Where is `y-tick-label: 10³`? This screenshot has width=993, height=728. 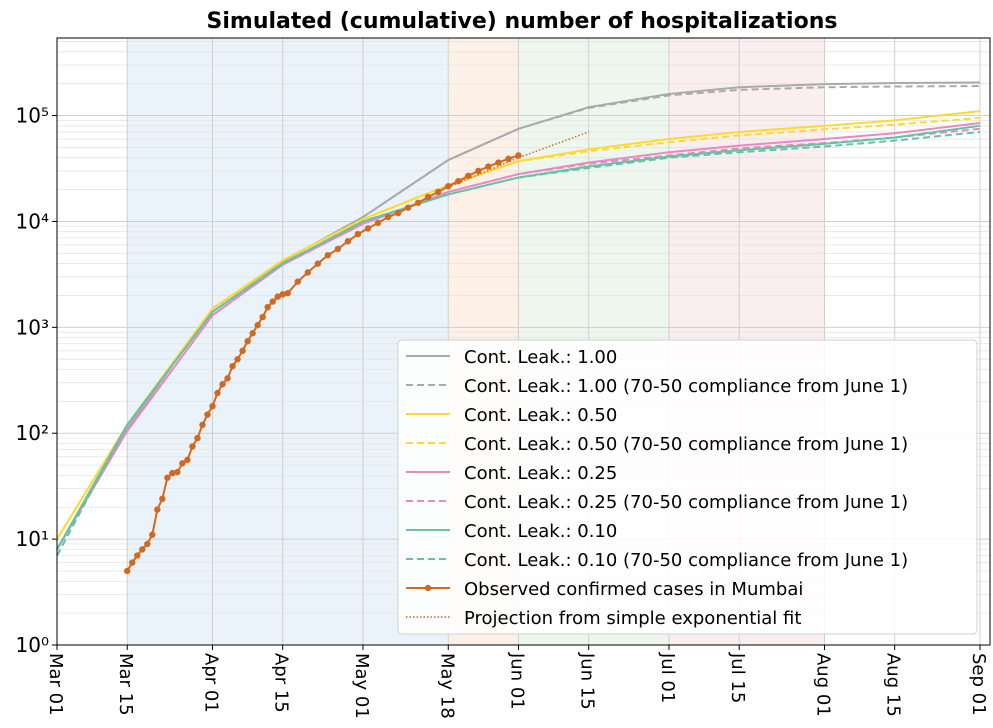
y-tick-label: 10³ is located at coordinates (32, 327).